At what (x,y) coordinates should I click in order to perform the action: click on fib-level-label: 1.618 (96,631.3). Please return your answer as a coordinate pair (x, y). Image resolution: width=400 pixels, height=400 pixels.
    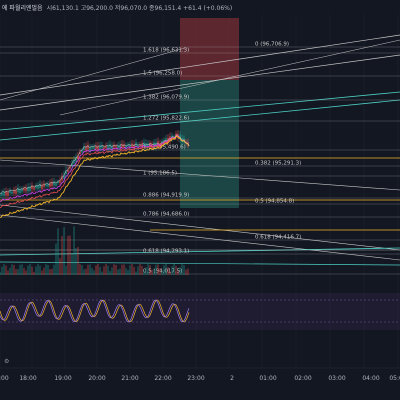
    Looking at the image, I should click on (166, 51).